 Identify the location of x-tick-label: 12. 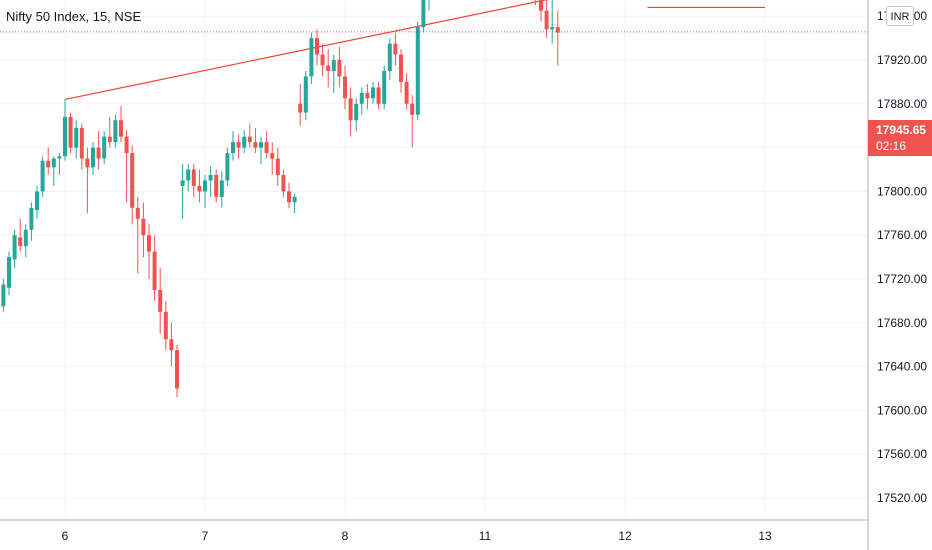
(625, 536).